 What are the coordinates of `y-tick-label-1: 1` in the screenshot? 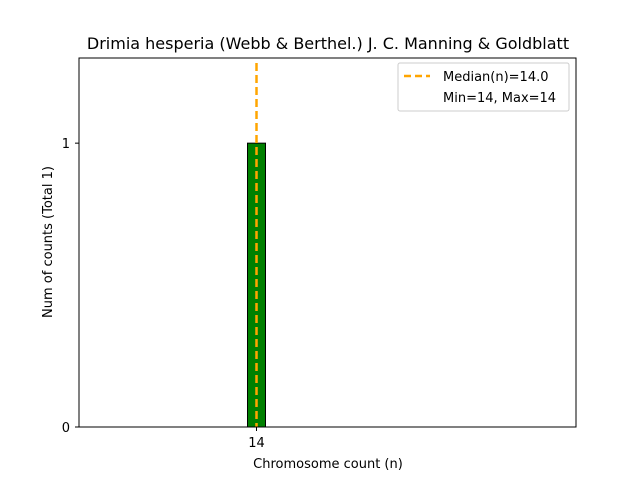 It's located at (66, 144).